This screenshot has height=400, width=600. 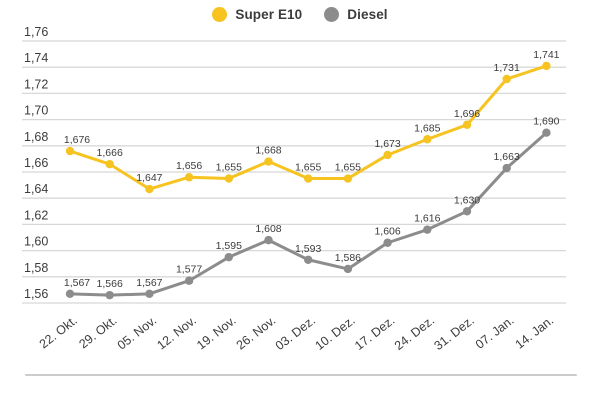 I want to click on y-axis-tick-label: 1,64, so click(x=36, y=189).